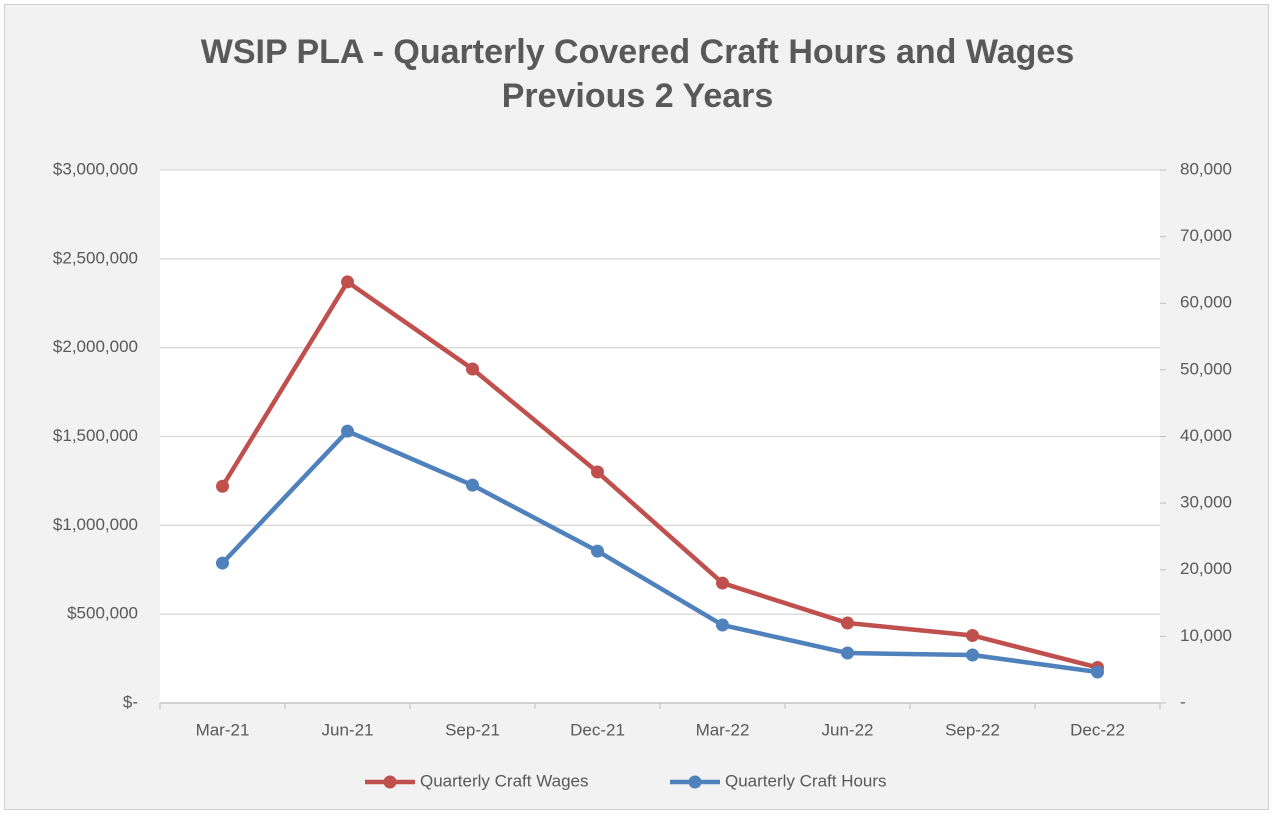 The width and height of the screenshot is (1275, 816). I want to click on y2-tick-label: 30,000, so click(1206, 502).